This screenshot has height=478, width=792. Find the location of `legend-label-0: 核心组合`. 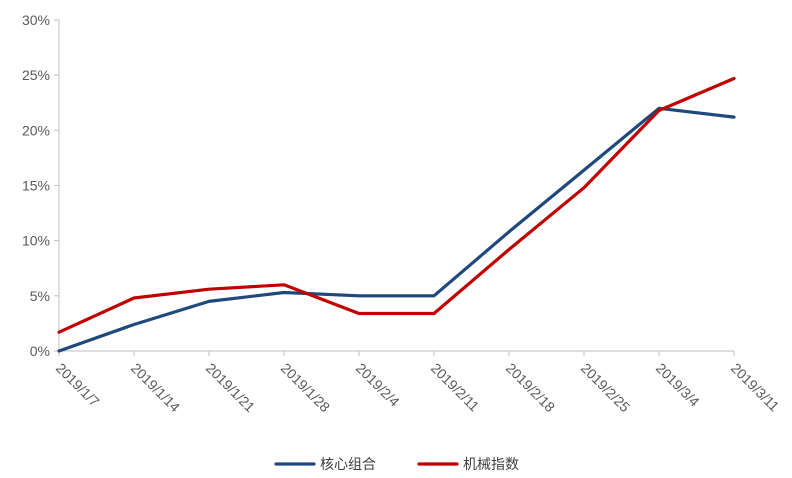

legend-label-0: 核心组合 is located at coordinates (348, 465).